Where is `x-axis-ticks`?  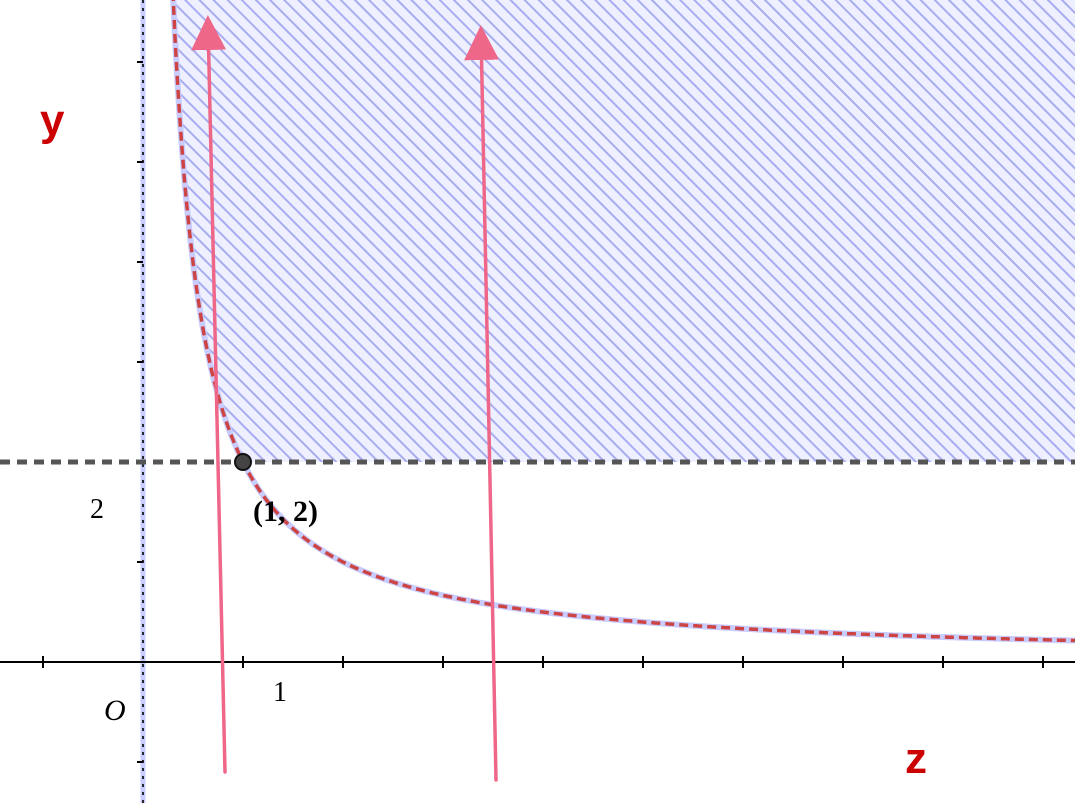 x-axis-ticks is located at coordinates (543, 662).